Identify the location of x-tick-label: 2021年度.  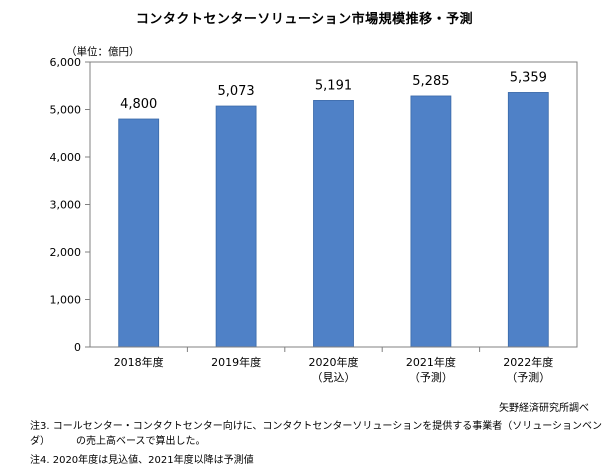
(431, 362).